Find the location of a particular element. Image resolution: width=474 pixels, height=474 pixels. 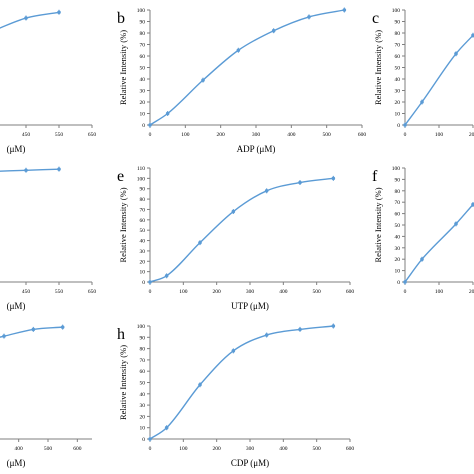

panel-label: b is located at coordinates (121, 18).